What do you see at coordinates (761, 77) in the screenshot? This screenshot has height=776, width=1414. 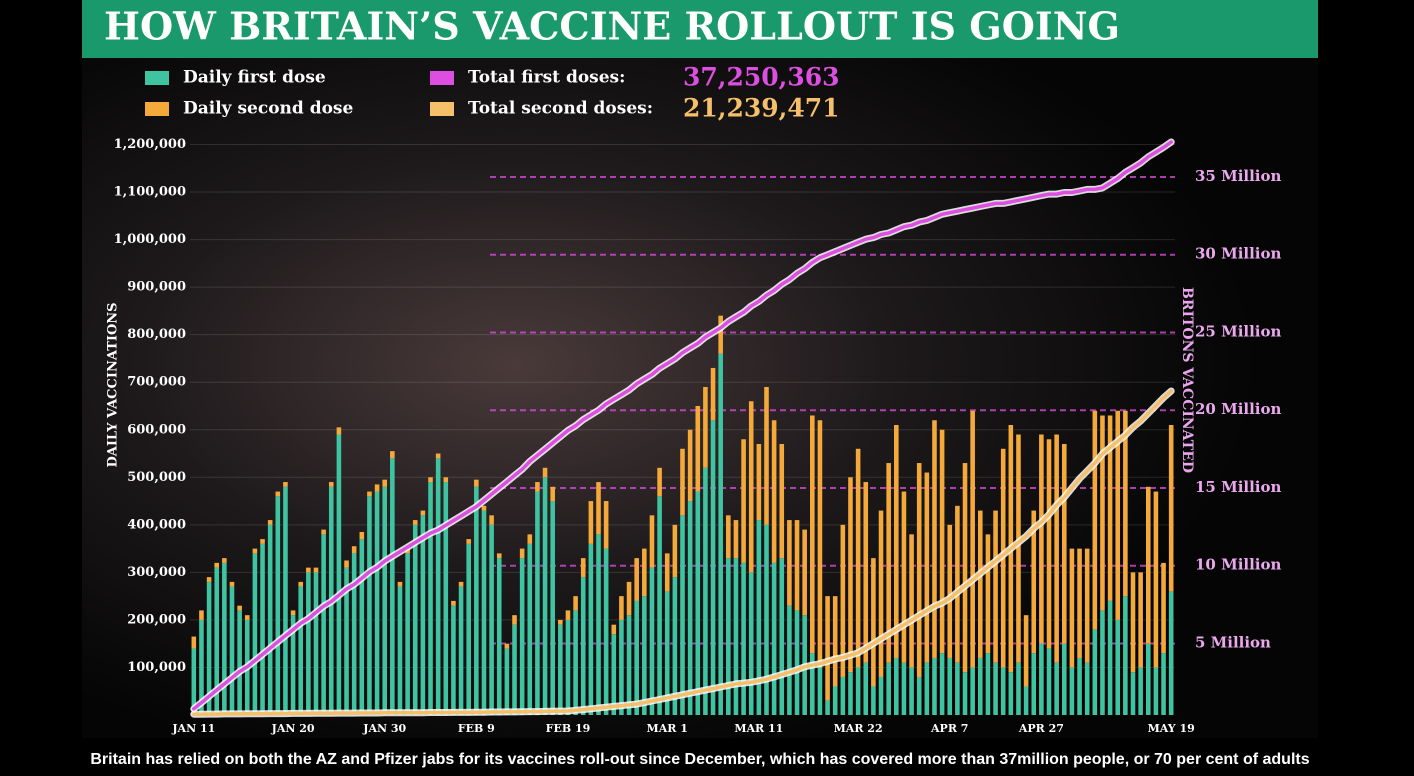 I see `legend-total: 37,250,363` at bounding box center [761, 77].